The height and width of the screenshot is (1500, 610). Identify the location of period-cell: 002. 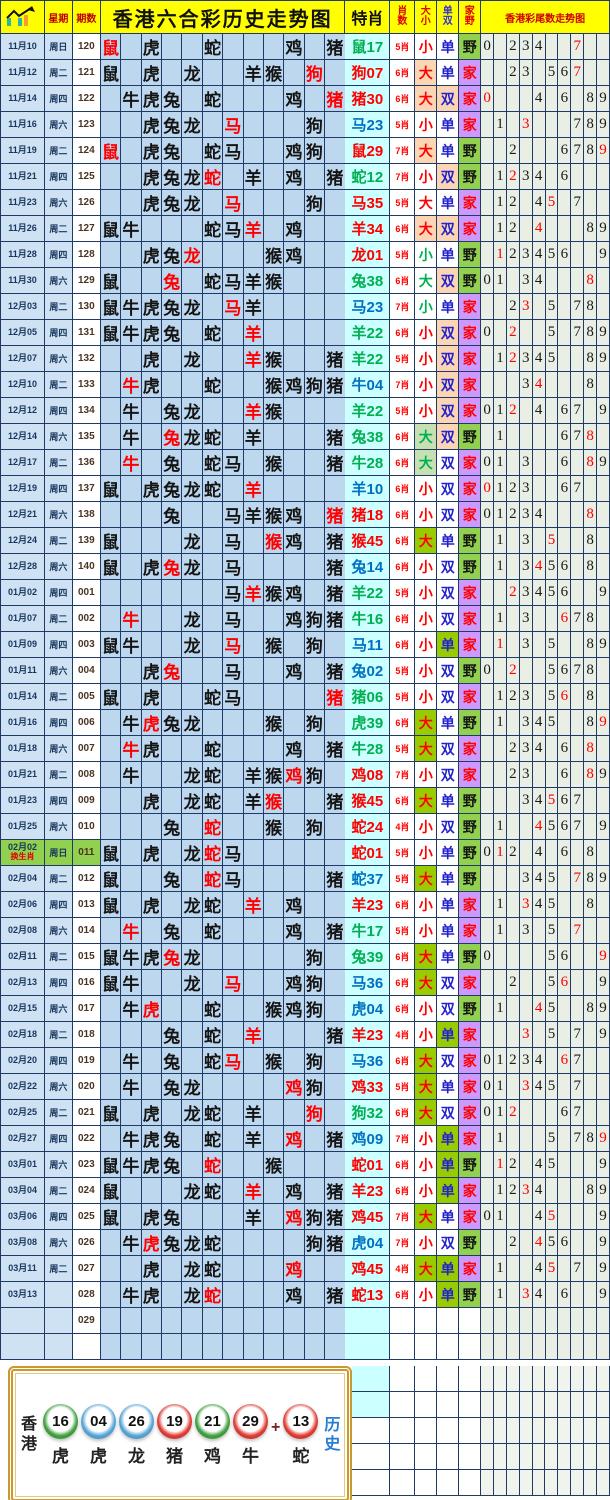
(86, 619).